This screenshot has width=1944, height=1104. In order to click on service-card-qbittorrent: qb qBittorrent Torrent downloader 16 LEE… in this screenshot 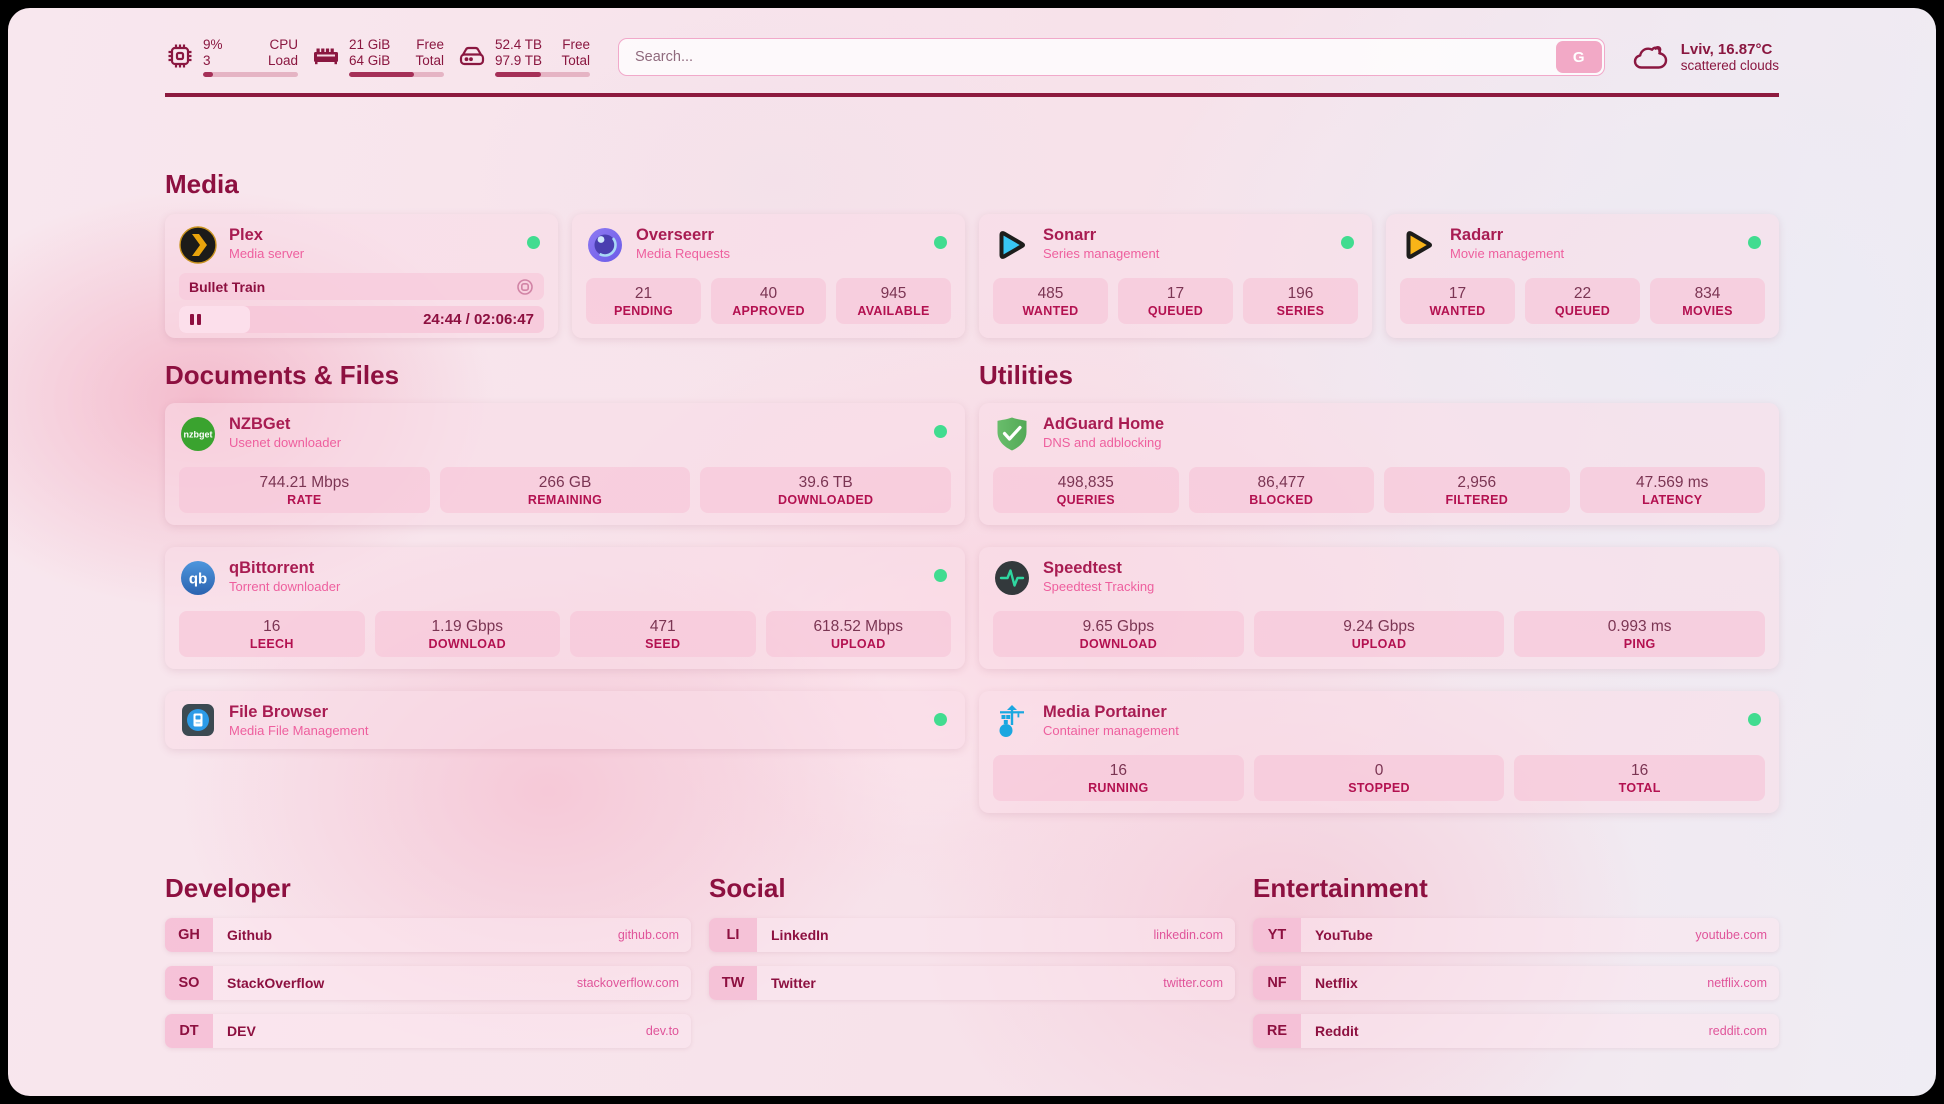, I will do `click(565, 608)`.